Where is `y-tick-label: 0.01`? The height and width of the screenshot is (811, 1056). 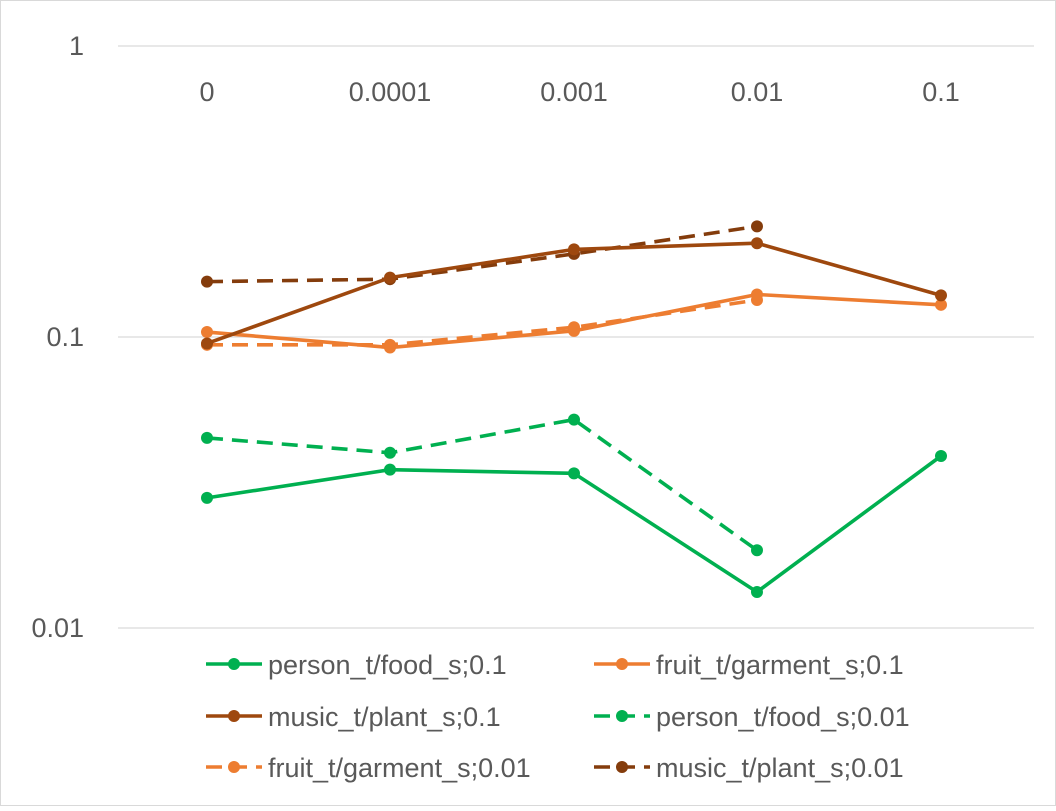
y-tick-label: 0.01 is located at coordinates (57, 628).